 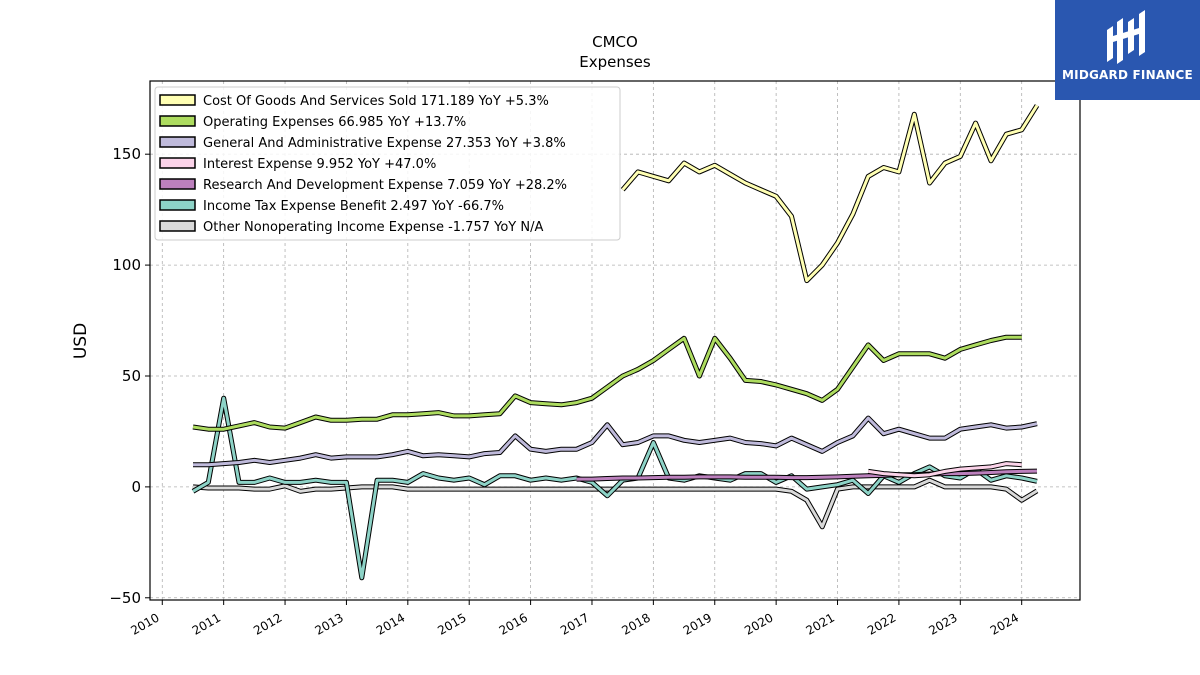 What do you see at coordinates (758, 623) in the screenshot?
I see `x-tick-label: 2020` at bounding box center [758, 623].